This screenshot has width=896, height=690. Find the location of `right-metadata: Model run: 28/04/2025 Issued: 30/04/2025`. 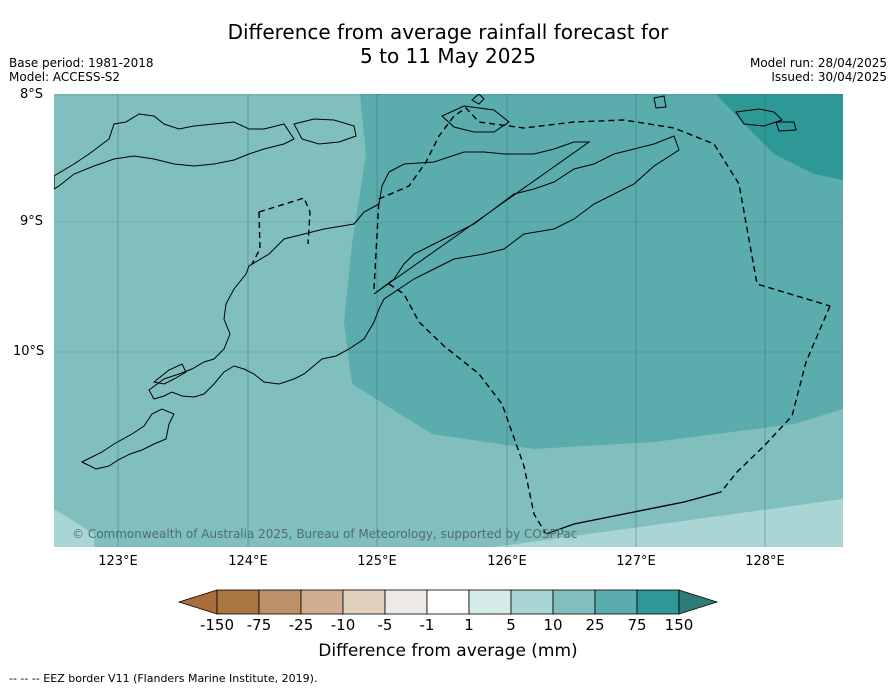

right-metadata: Model run: 28/04/2025 Issued: 30/04/2025 is located at coordinates (818, 70).